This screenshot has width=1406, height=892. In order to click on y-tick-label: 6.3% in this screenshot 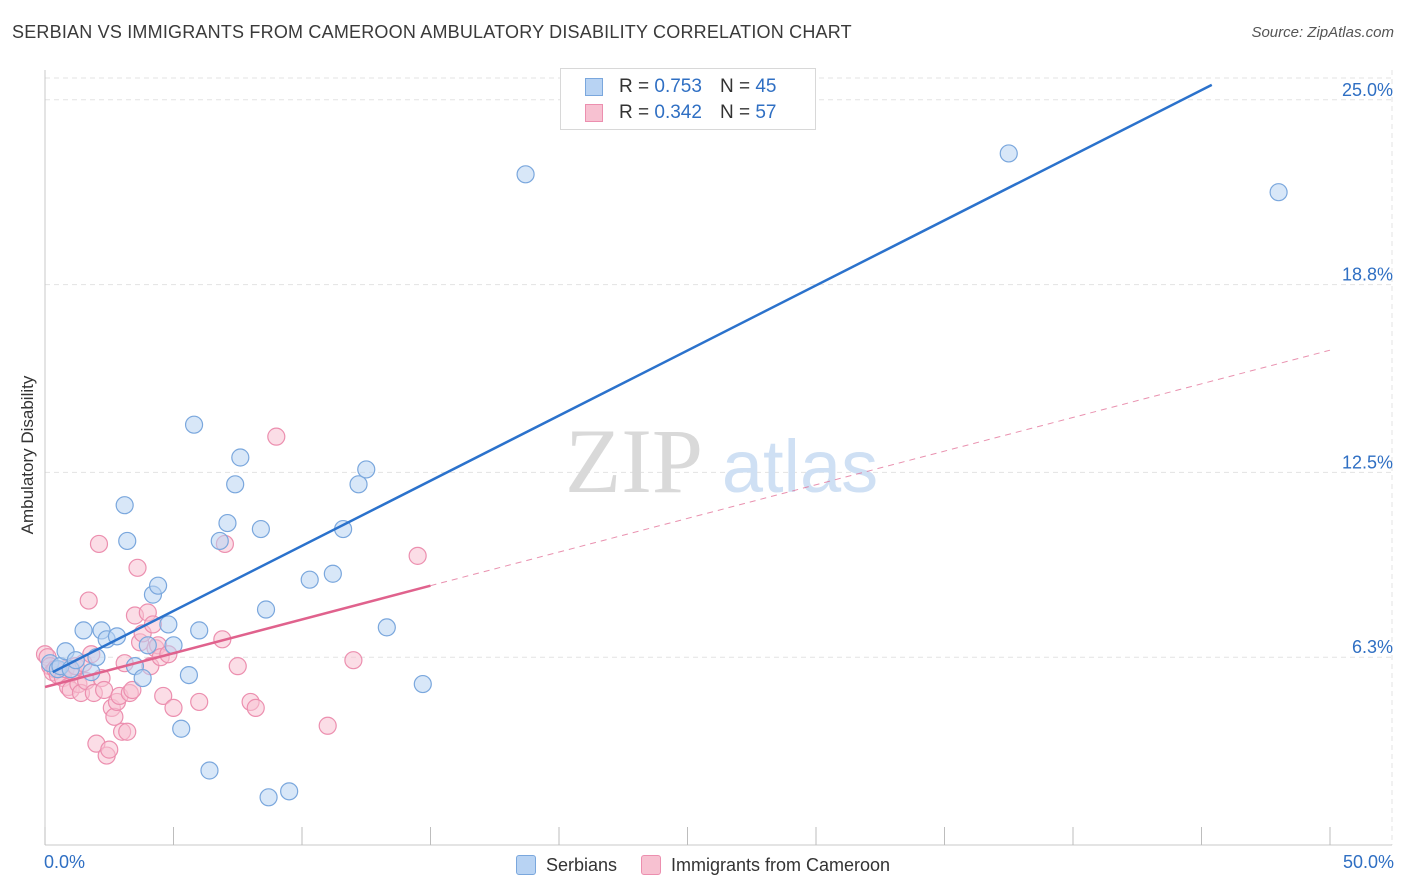, I will do `click(1372, 647)`.